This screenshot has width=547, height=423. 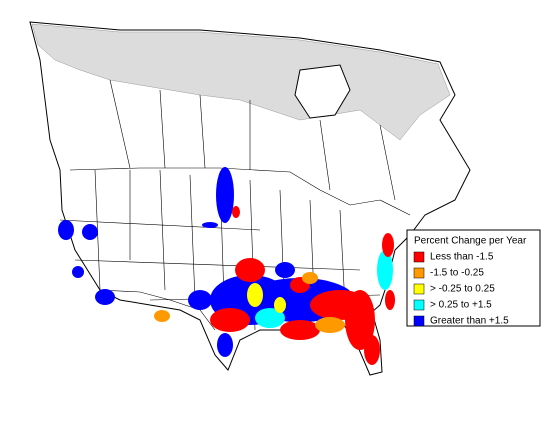 What do you see at coordinates (462, 289) in the screenshot?
I see `legend-label: > -0.25 to 0.25` at bounding box center [462, 289].